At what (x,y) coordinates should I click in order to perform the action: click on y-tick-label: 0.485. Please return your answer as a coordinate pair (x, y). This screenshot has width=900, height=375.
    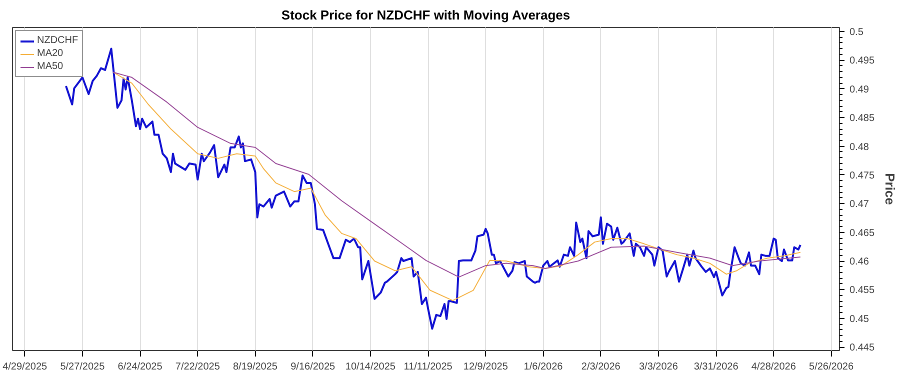
    Looking at the image, I should click on (862, 118).